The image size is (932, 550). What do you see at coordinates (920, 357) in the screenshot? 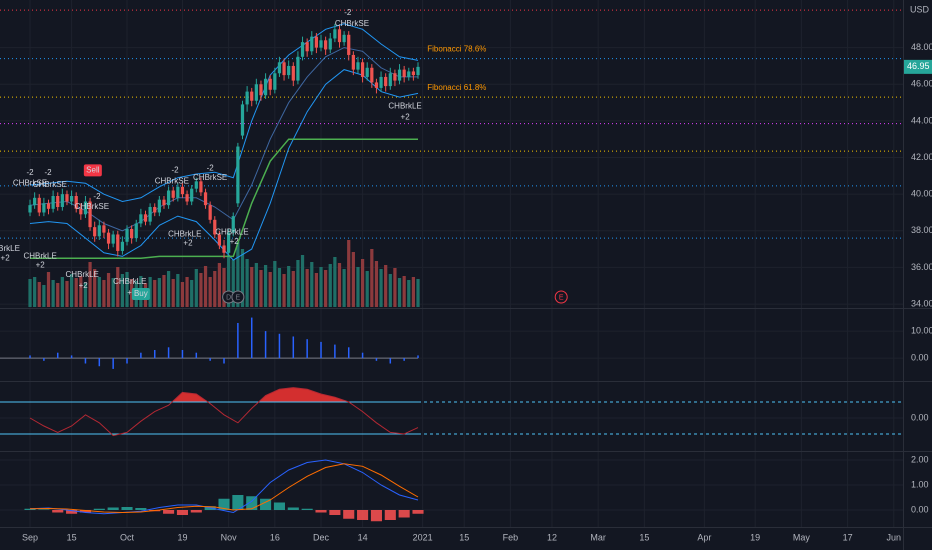
I see `y-tick-label: 0.00` at bounding box center [920, 357].